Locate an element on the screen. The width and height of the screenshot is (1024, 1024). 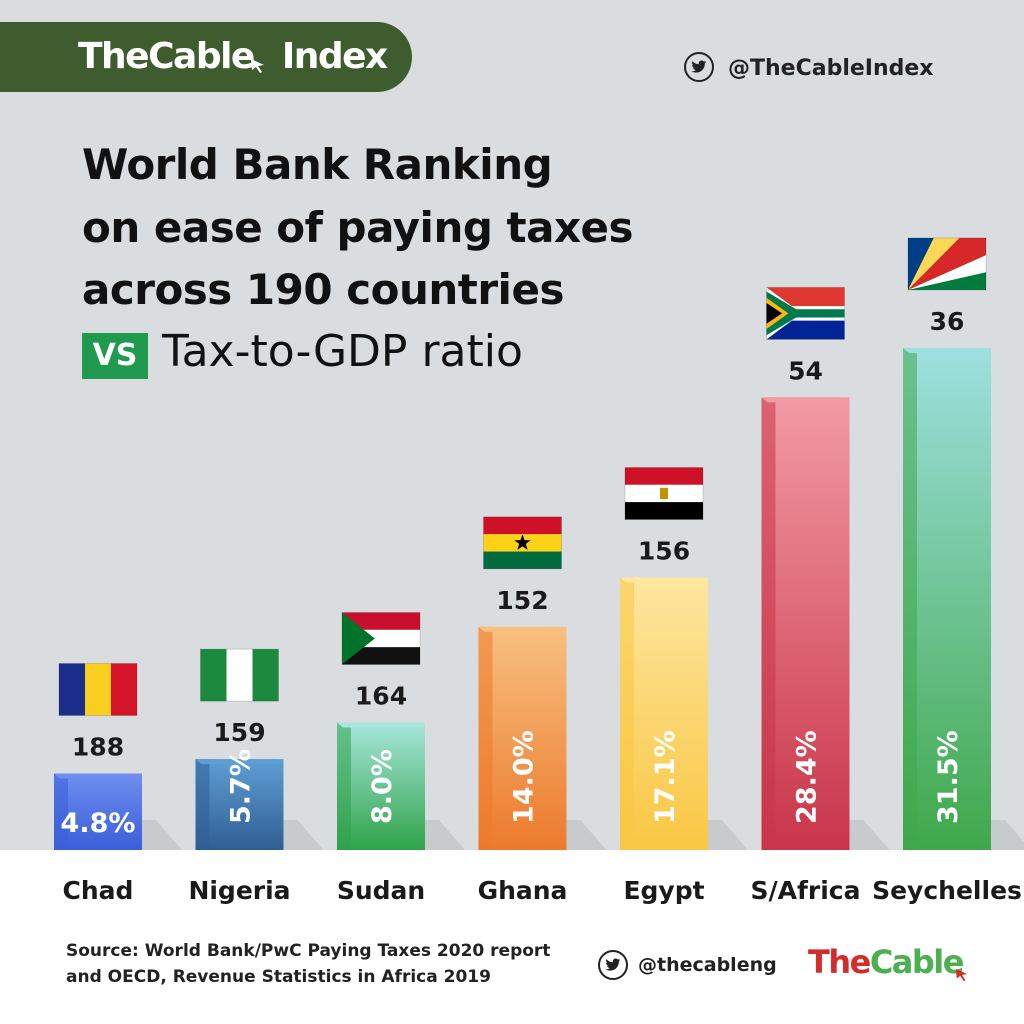
rank-label: 156 is located at coordinates (664, 550).